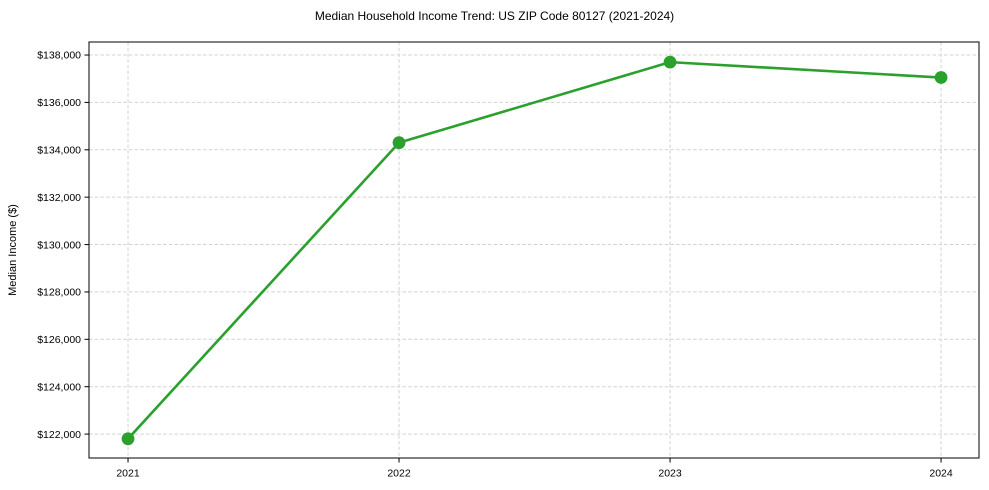 The image size is (989, 490). I want to click on y-tick-label: $134,000, so click(59, 150).